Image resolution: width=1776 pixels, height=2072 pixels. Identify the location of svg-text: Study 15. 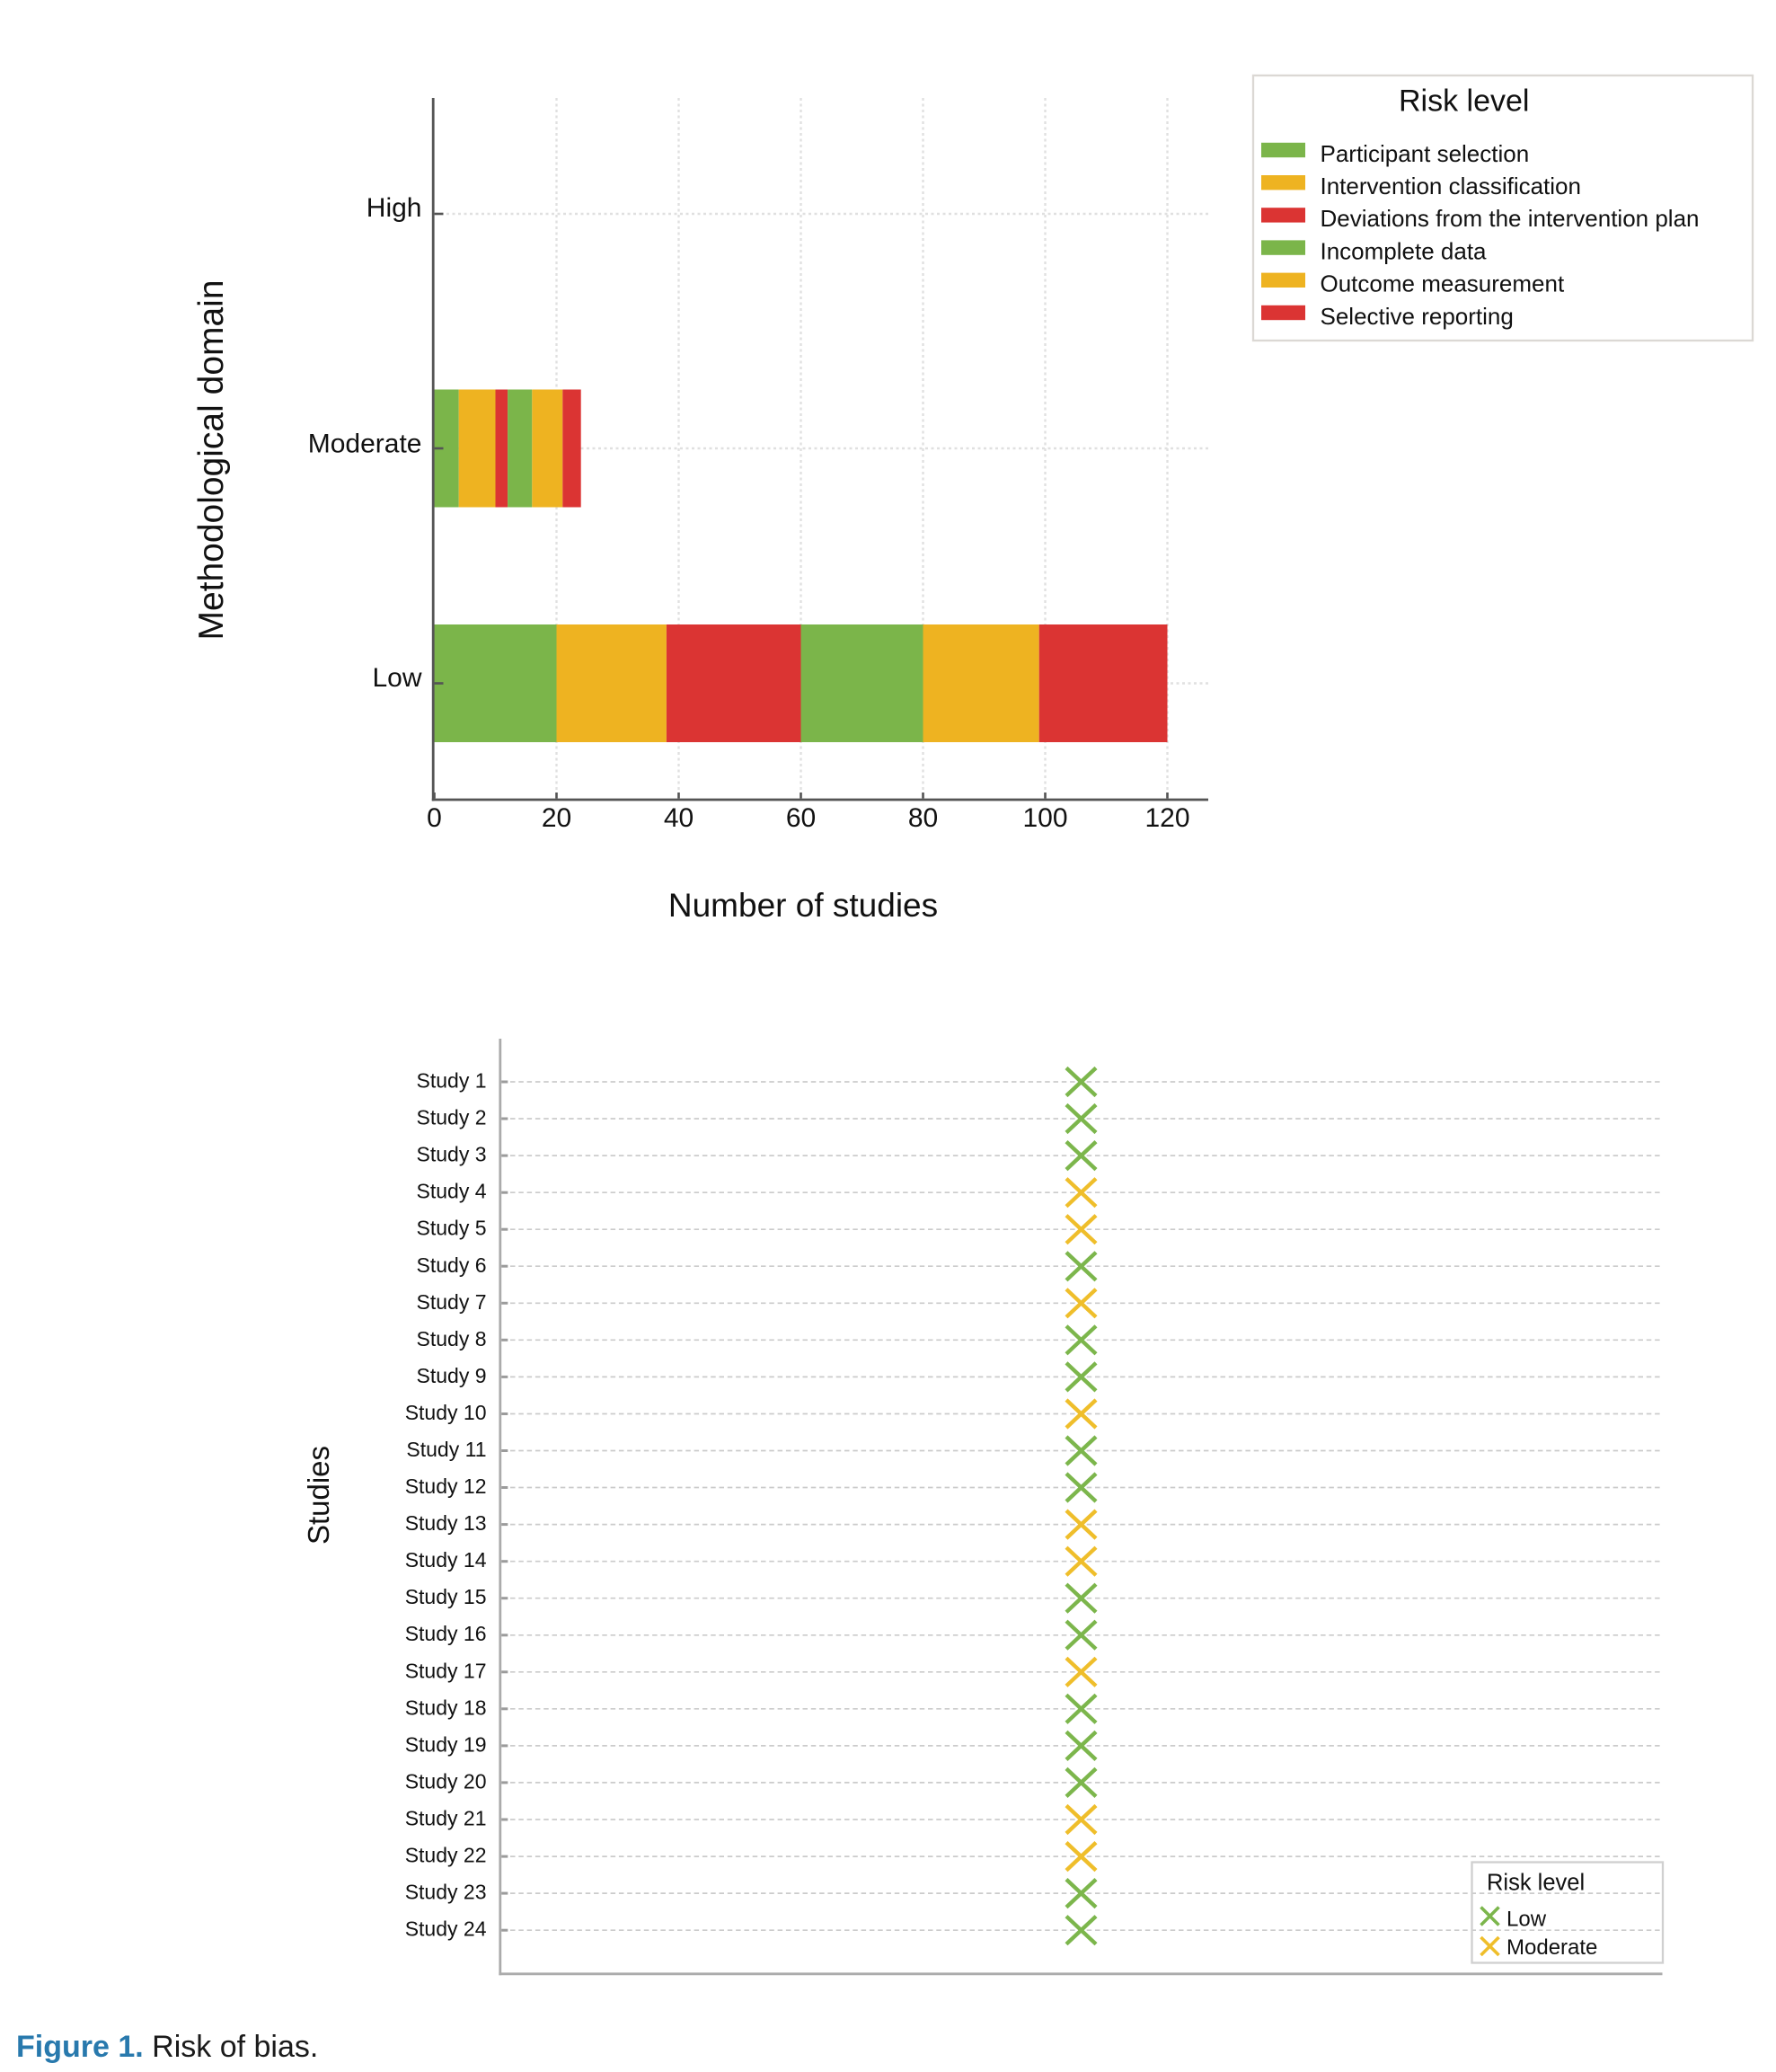
(446, 1596).